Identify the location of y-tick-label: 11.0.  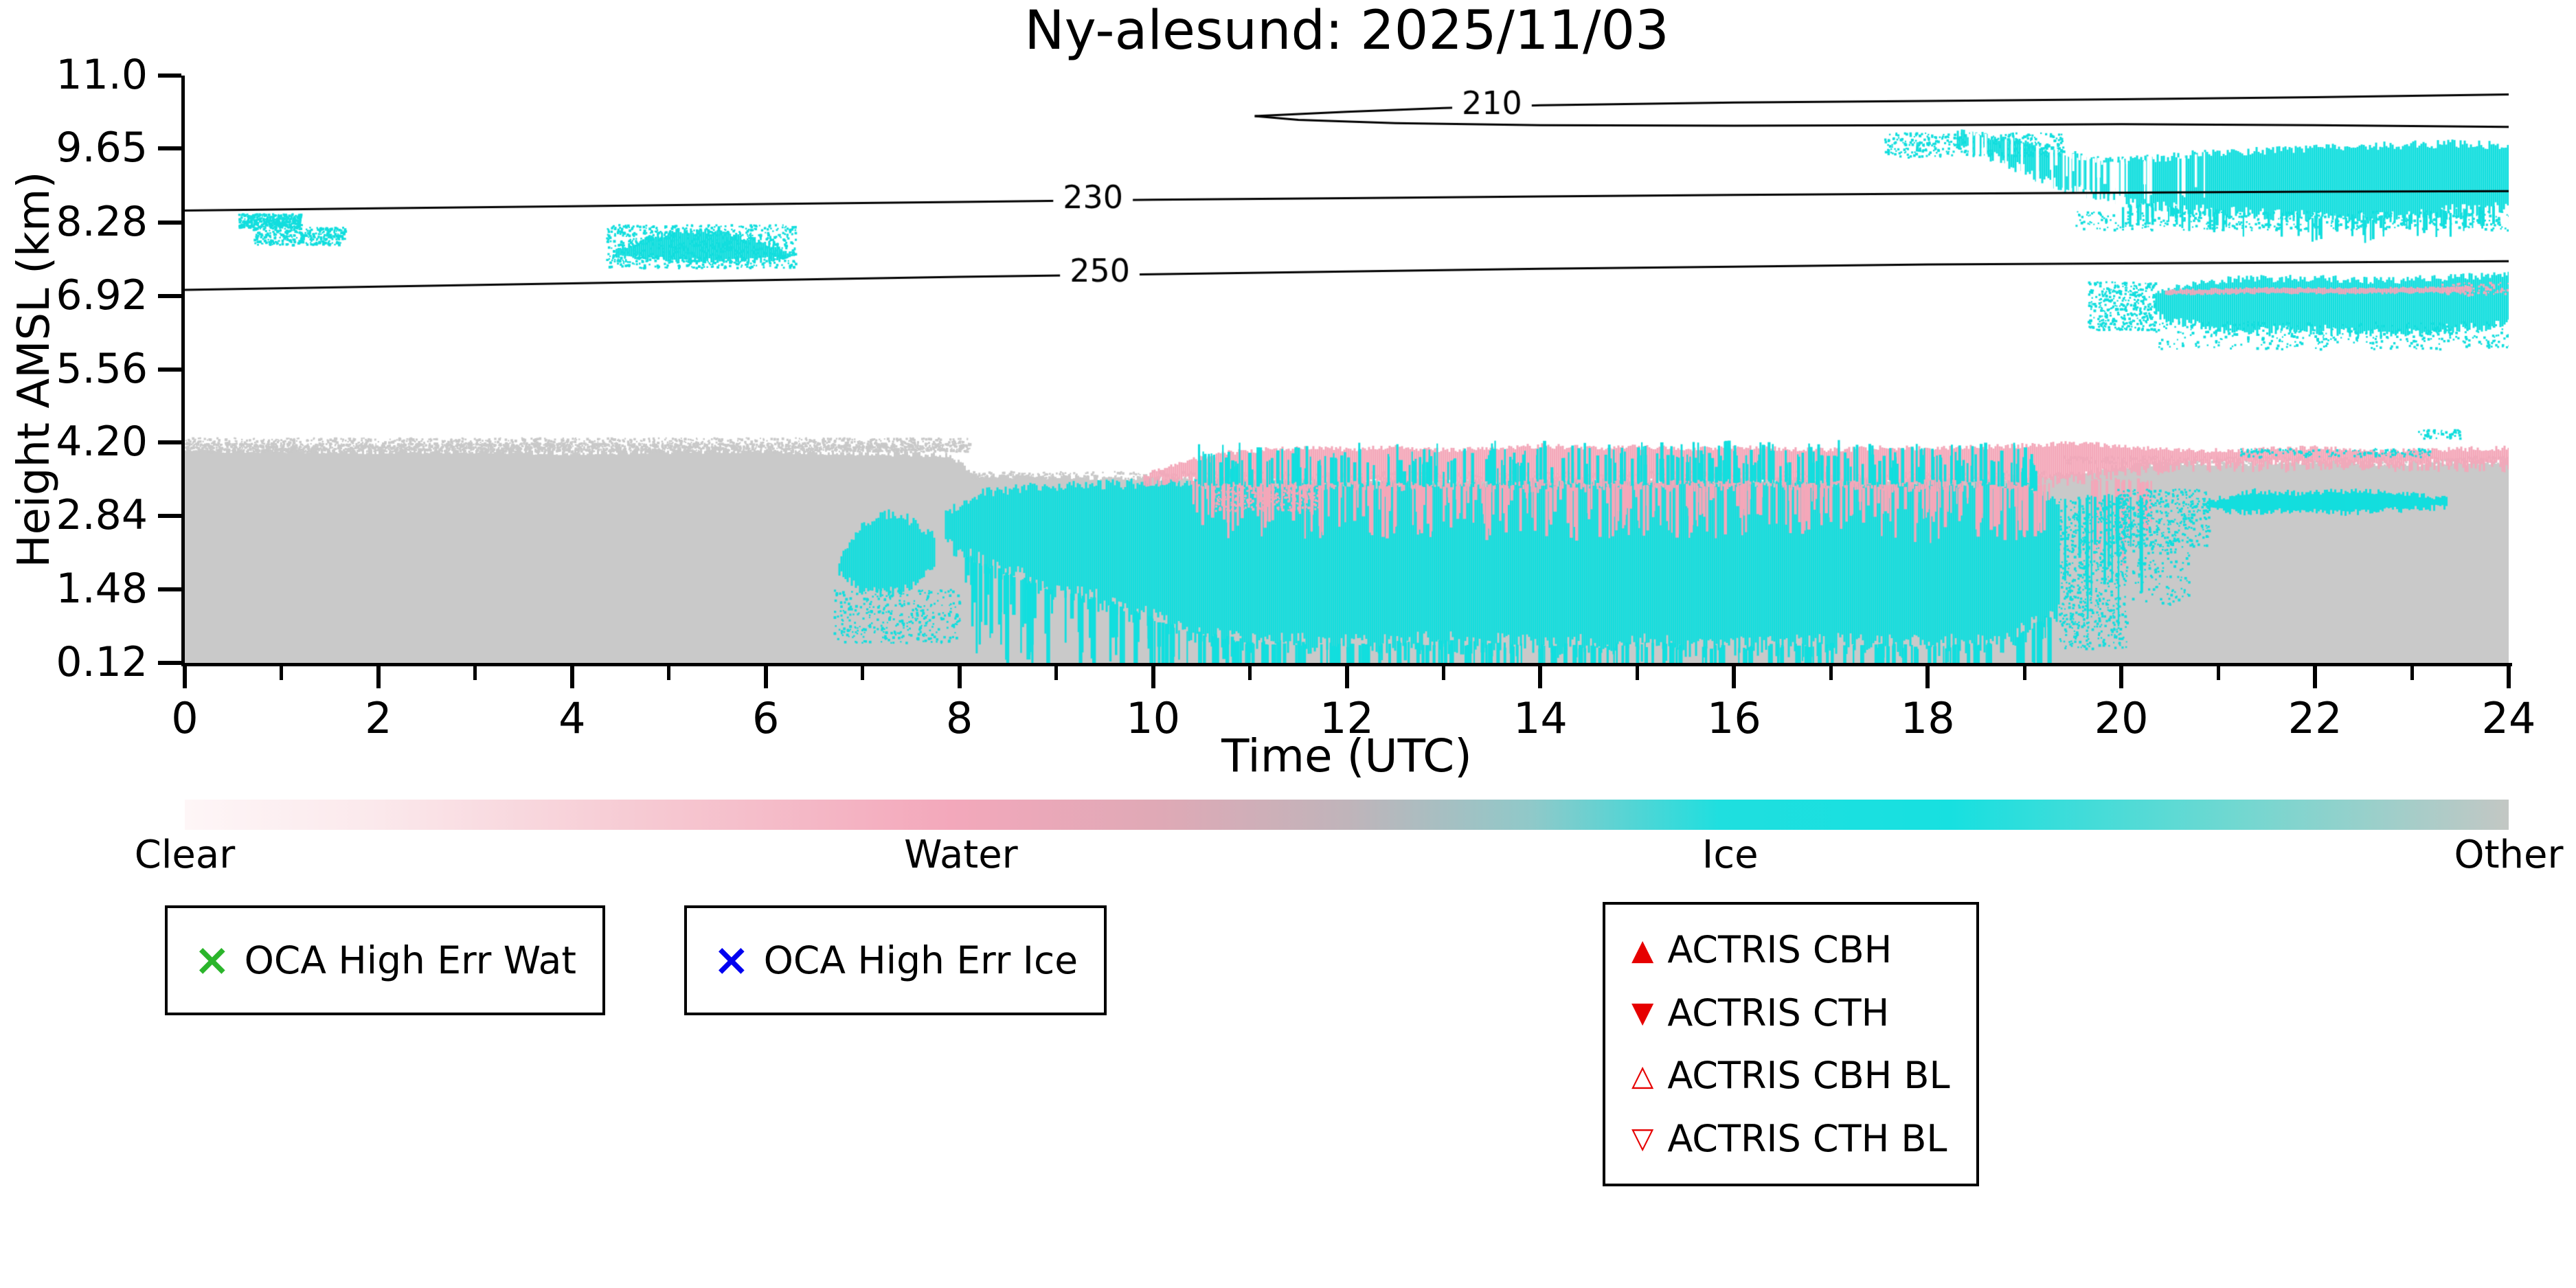
(102, 75).